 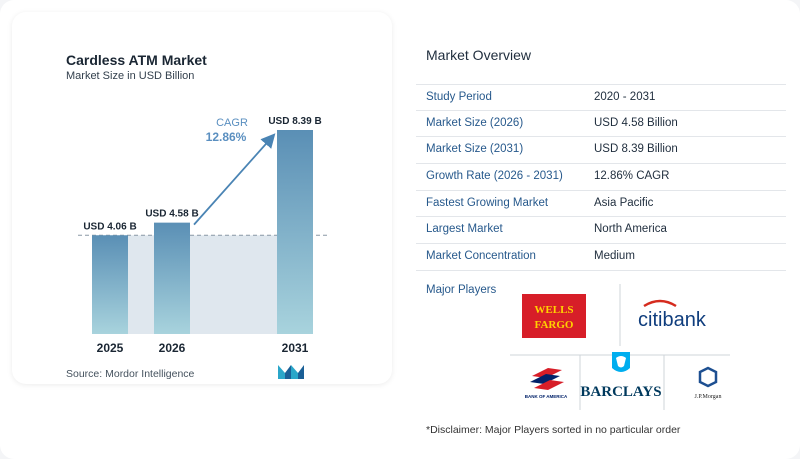 What do you see at coordinates (708, 397) in the screenshot?
I see `jpmorgan-text: J.P.Morgan` at bounding box center [708, 397].